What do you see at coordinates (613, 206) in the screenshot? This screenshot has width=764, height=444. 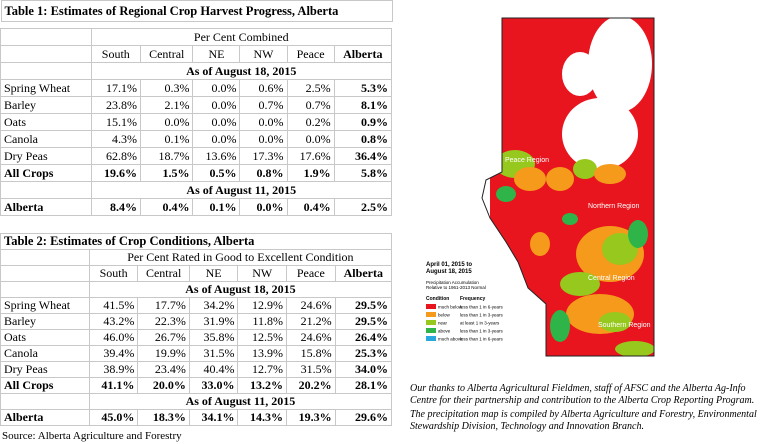 I see `region-label-northern: Northern Region` at bounding box center [613, 206].